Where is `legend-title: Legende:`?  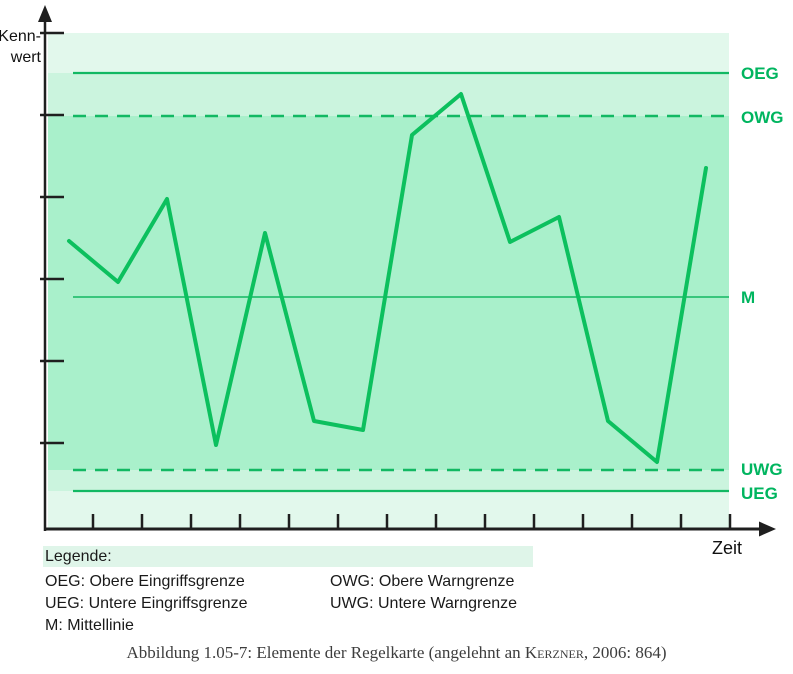 legend-title: Legende: is located at coordinates (288, 556).